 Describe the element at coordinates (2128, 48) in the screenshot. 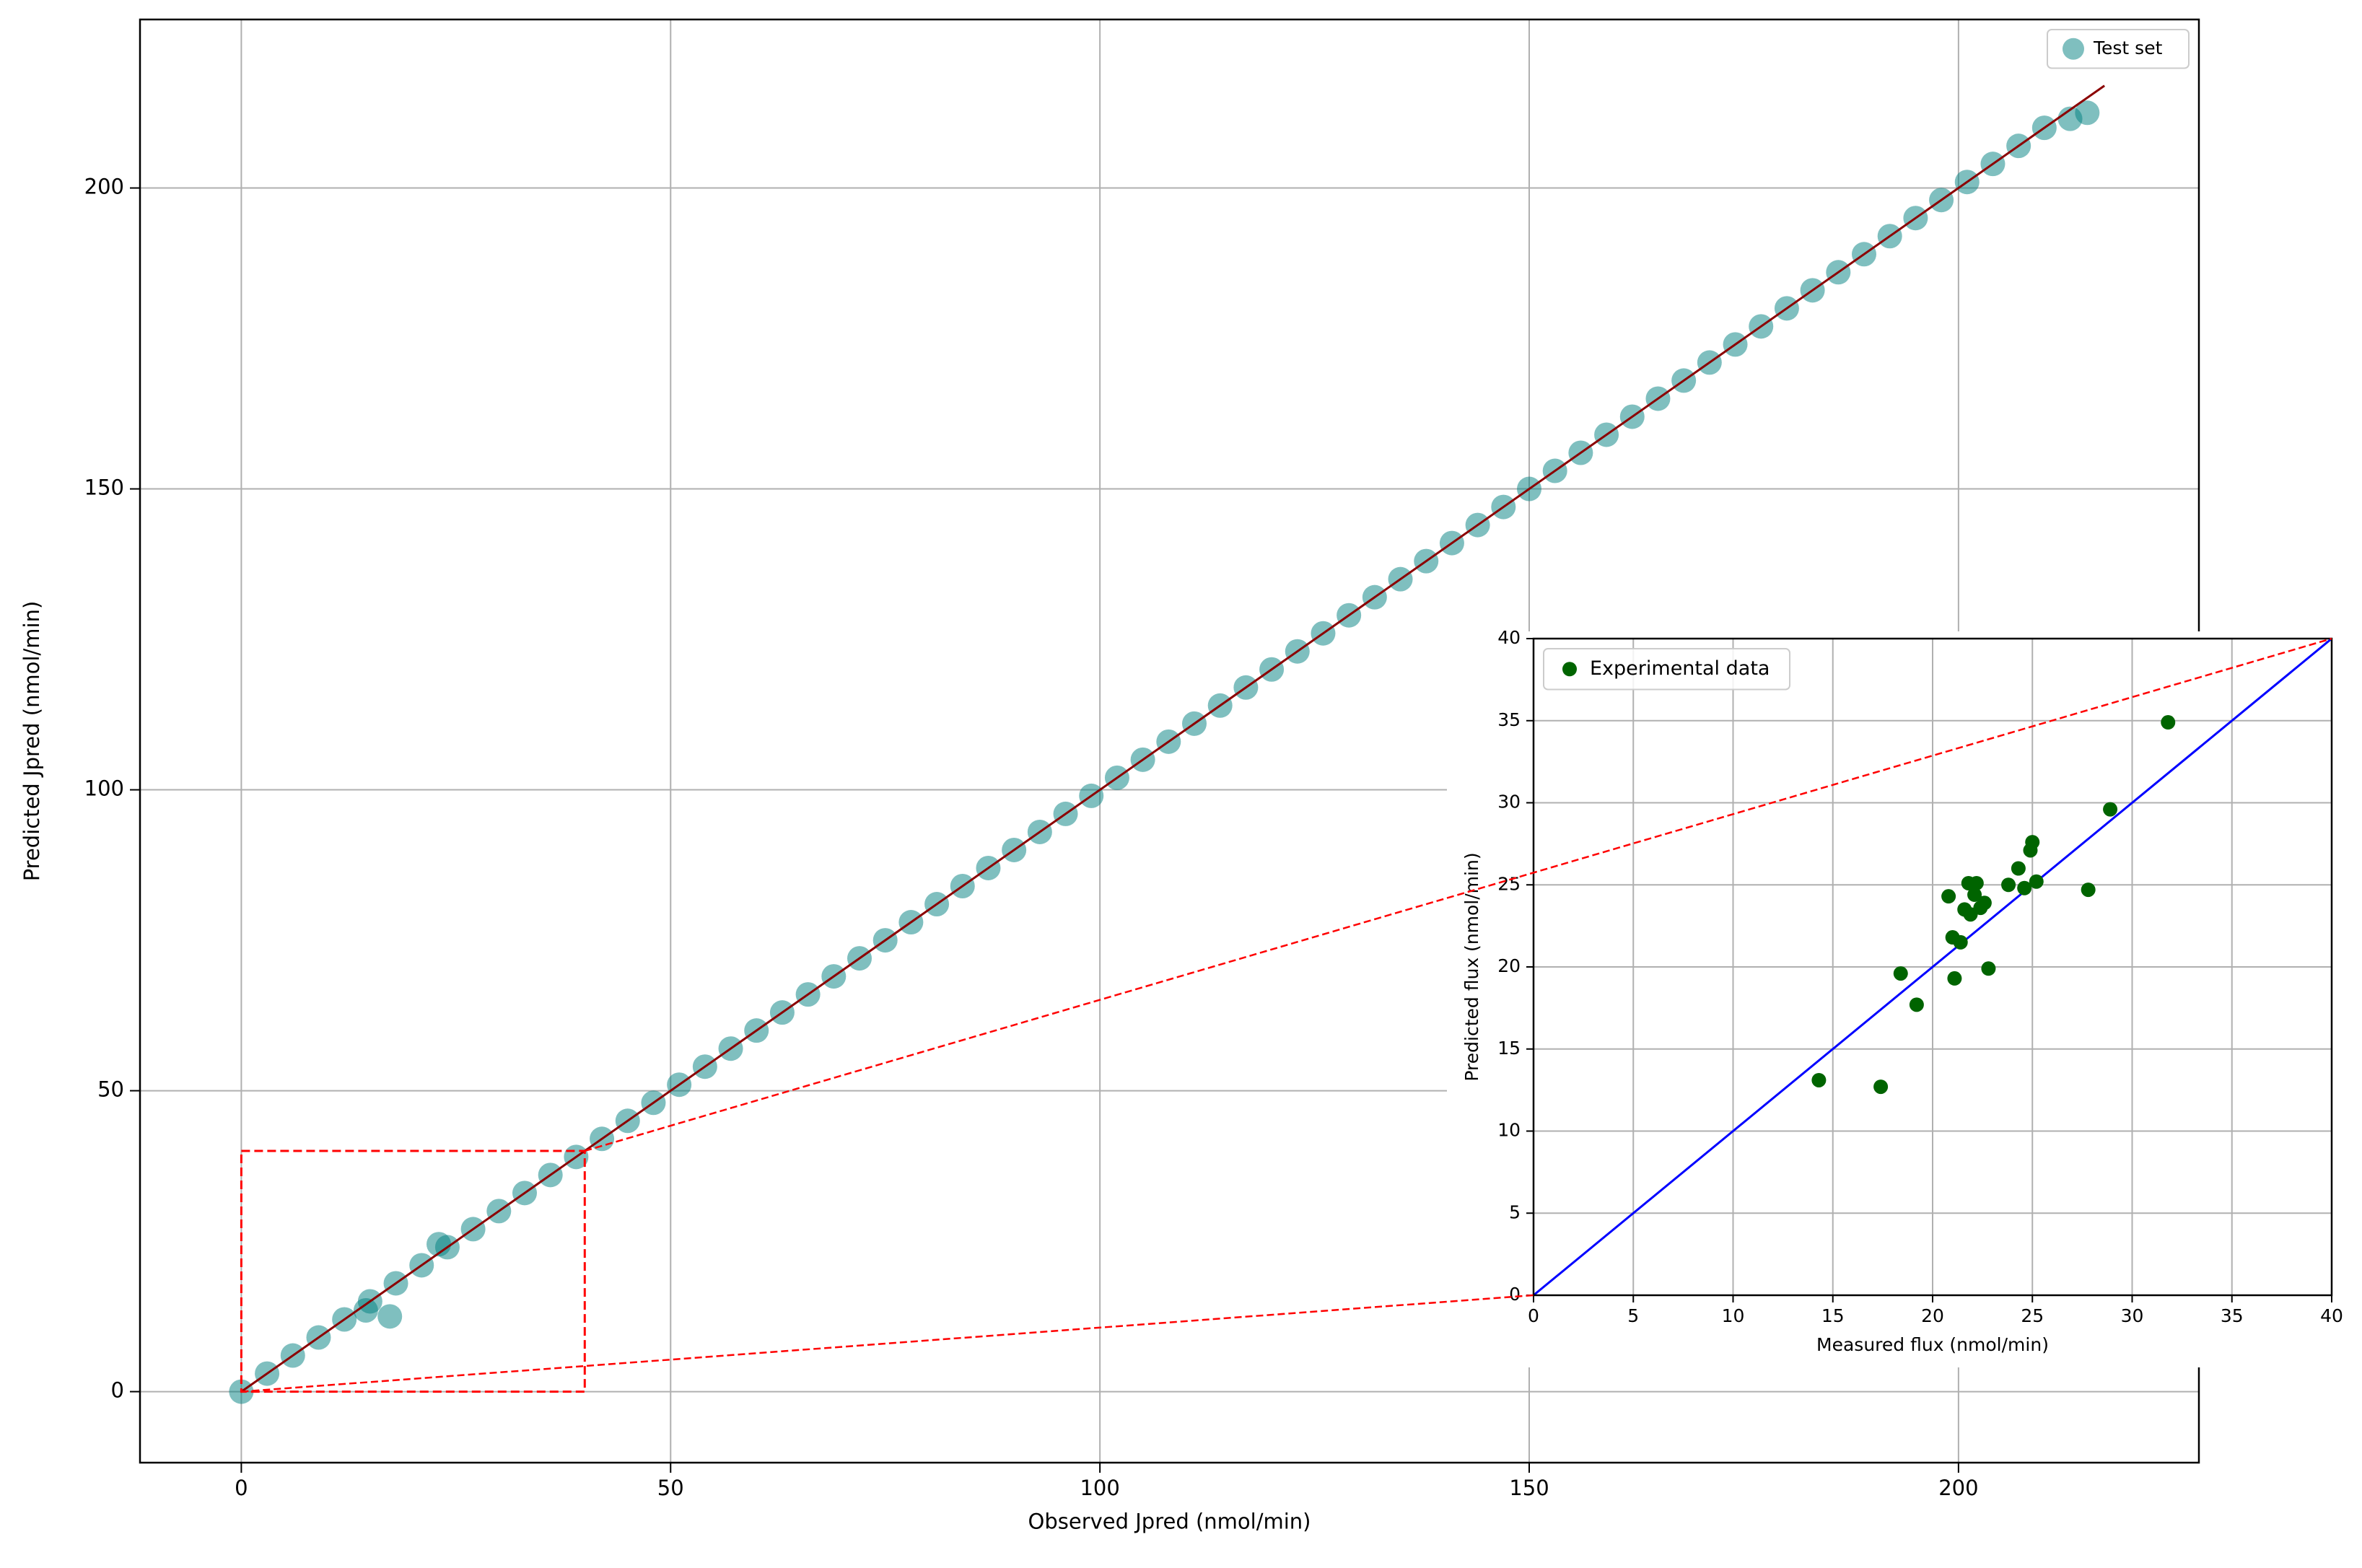

I see `legend-label: Test set` at that location.